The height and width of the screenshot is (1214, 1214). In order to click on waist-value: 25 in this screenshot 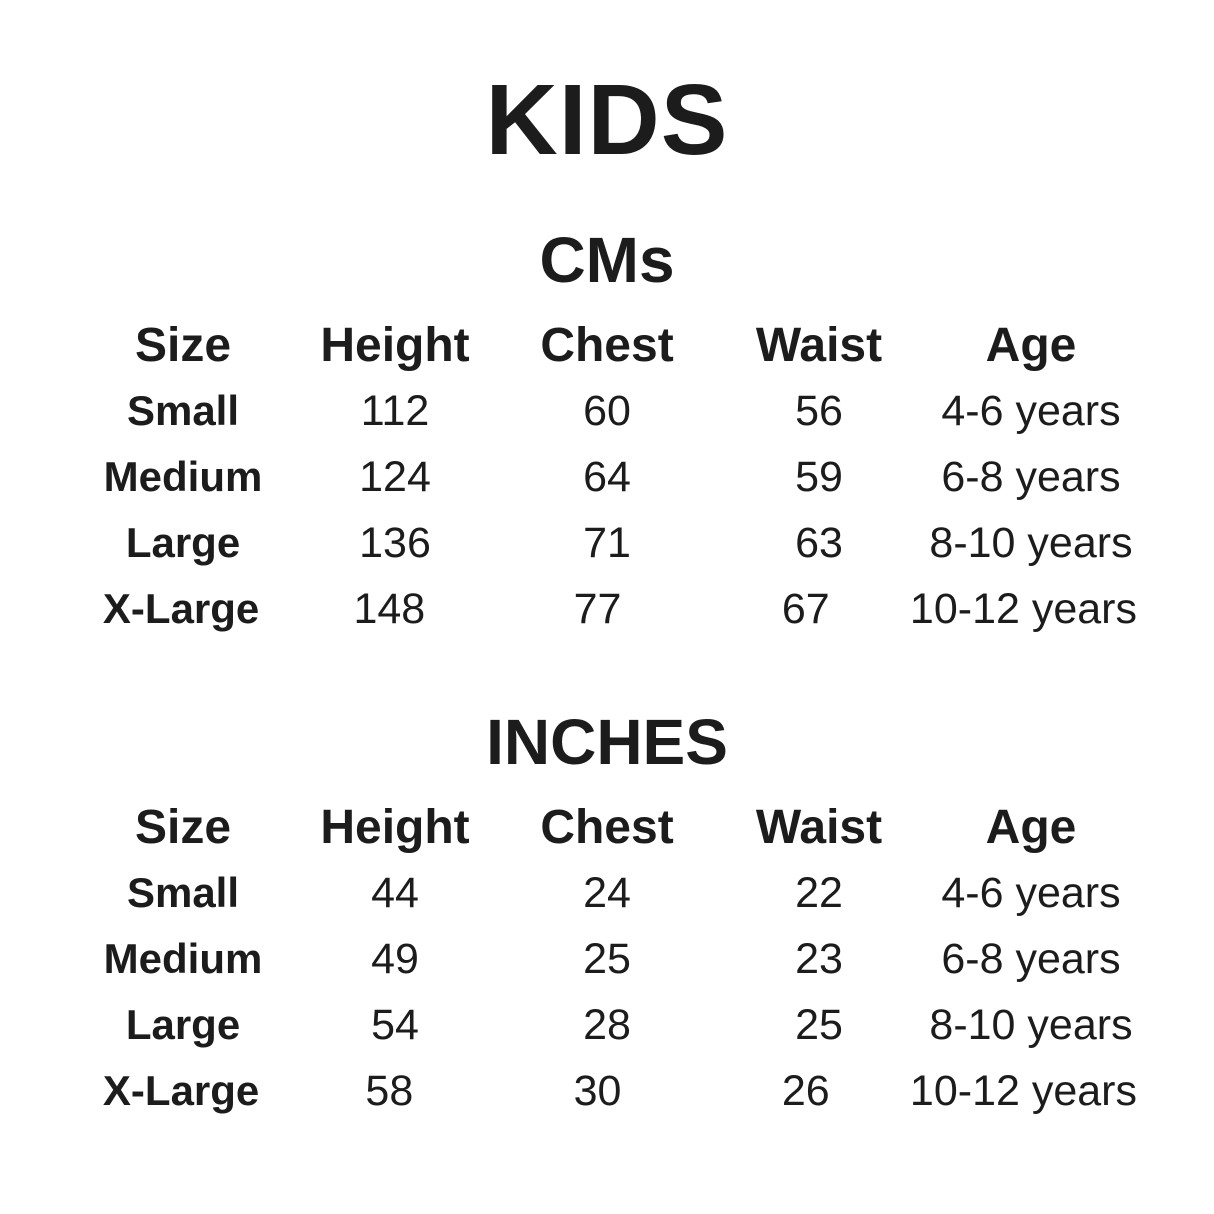, I will do `click(819, 1024)`.